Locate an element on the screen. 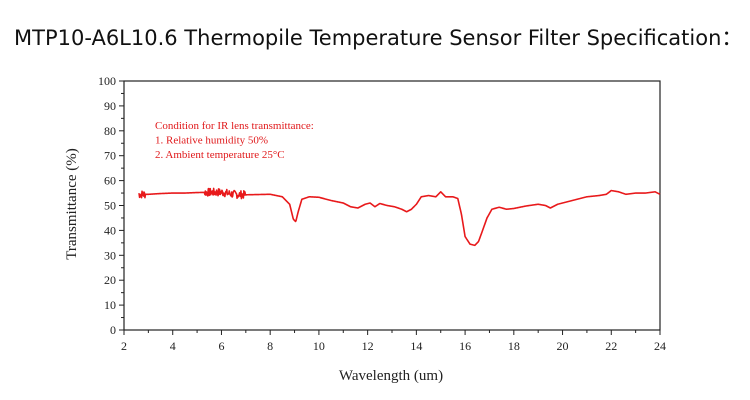 The image size is (750, 400). annotation-line: 2. Ambient temperature 25°C is located at coordinates (220, 155).